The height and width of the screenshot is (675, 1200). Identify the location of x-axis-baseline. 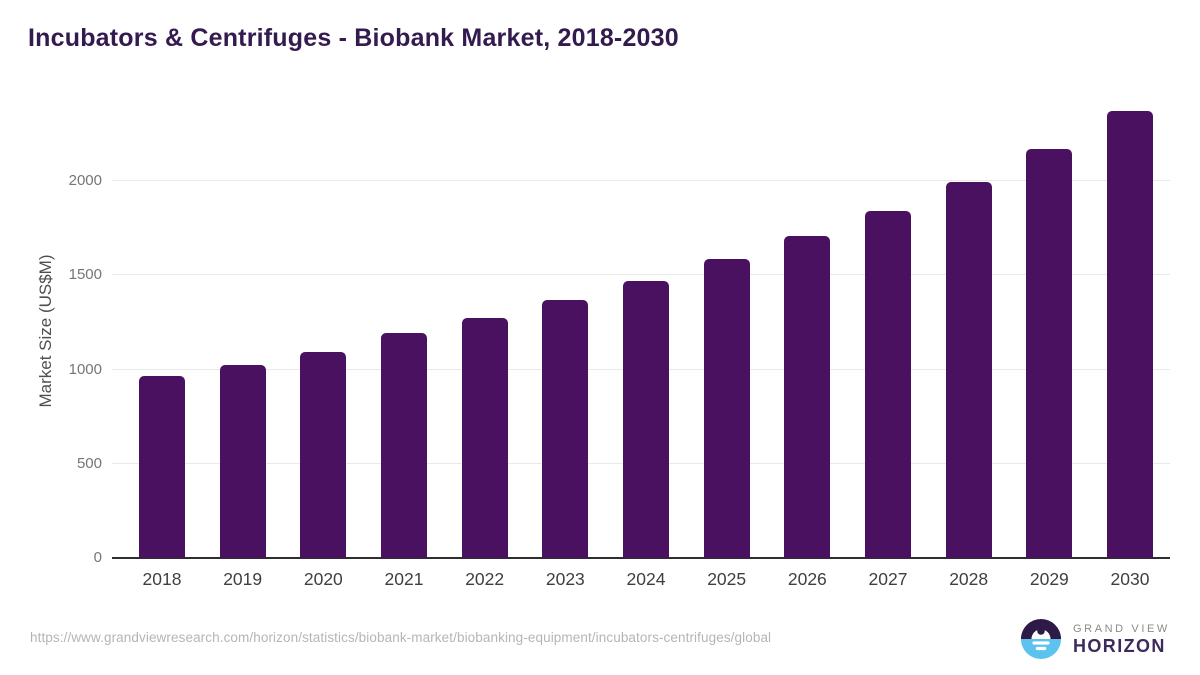
(641, 558).